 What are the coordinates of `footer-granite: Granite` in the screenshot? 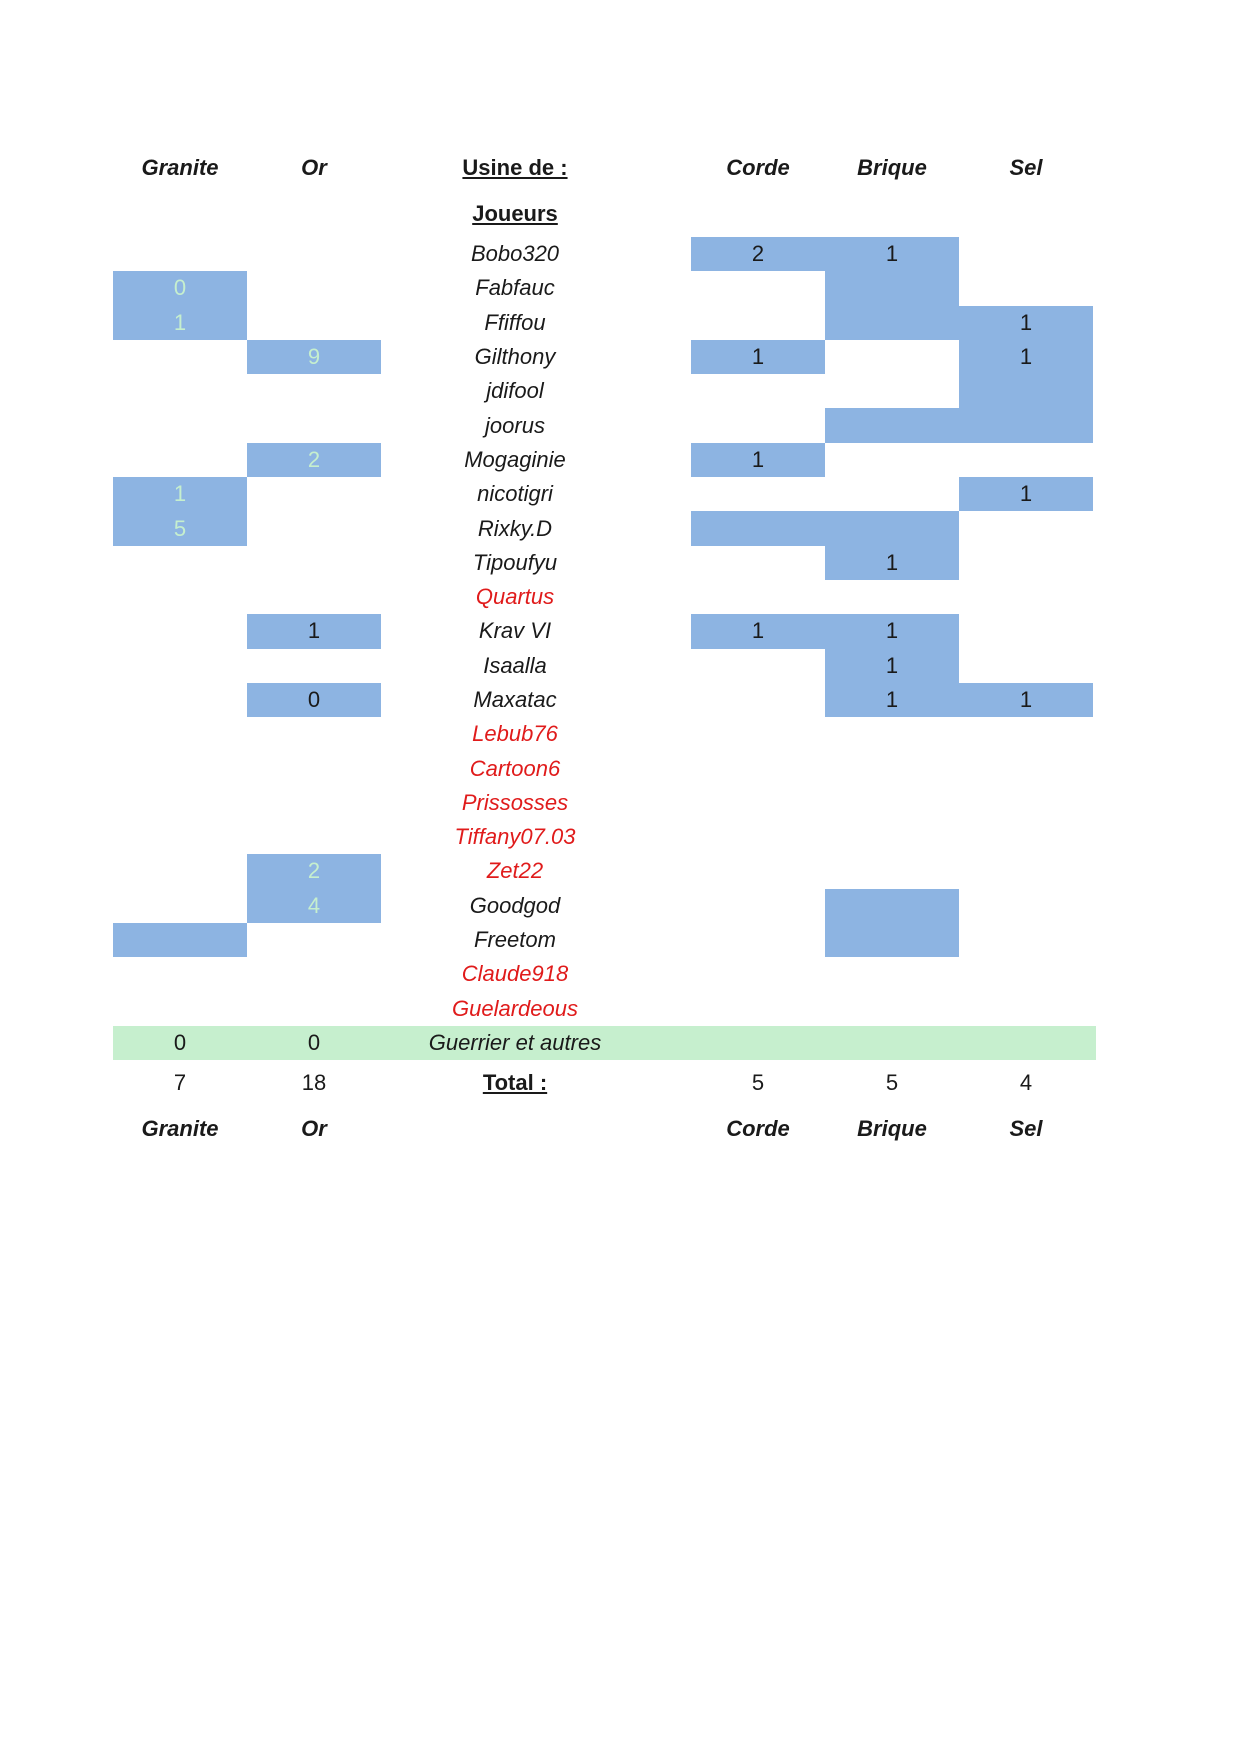 It's located at (180, 1129).